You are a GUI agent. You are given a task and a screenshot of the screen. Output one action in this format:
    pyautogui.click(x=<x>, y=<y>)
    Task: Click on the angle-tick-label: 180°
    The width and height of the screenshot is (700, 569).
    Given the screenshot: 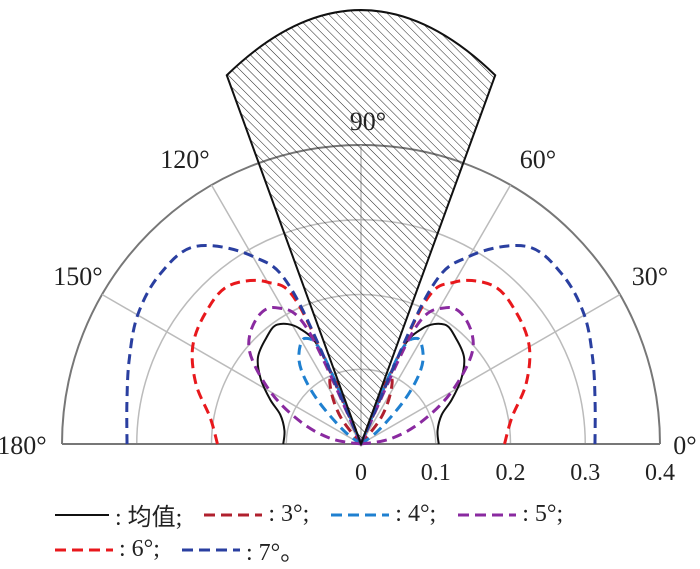 What is the action you would take?
    pyautogui.click(x=23, y=445)
    